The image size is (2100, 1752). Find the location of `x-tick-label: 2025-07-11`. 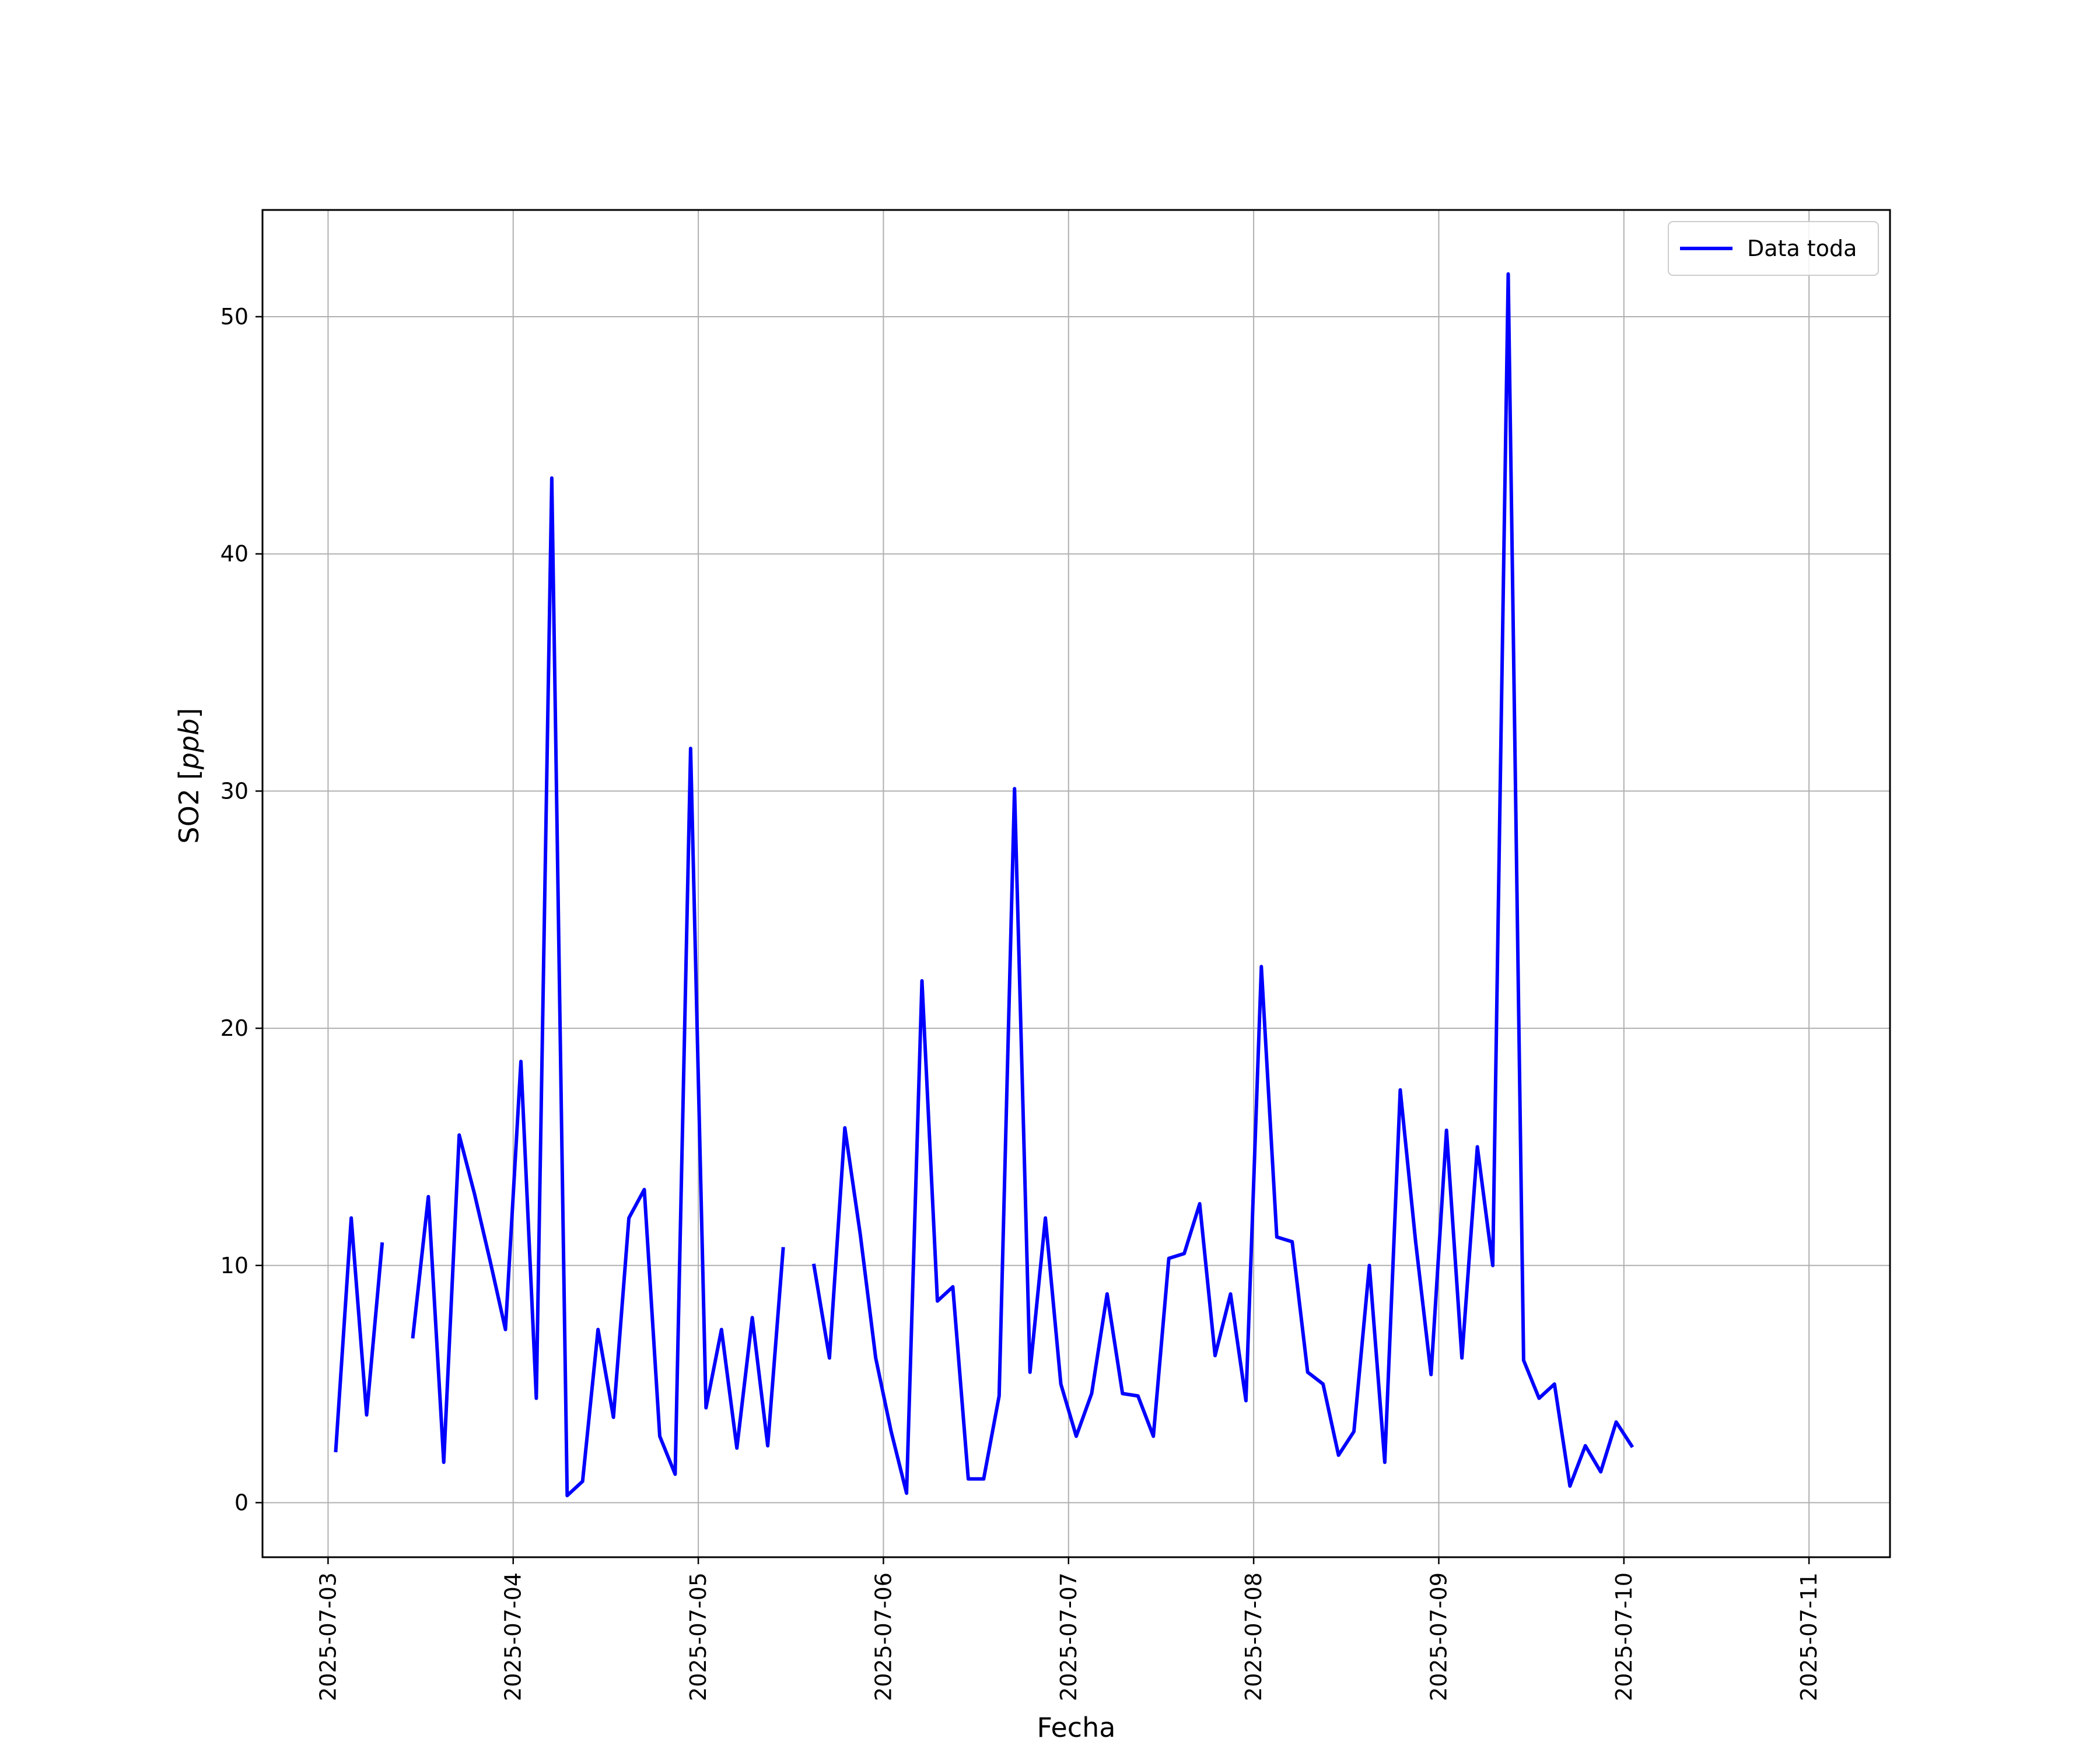

x-tick-label: 2025-07-11 is located at coordinates (1809, 1636).